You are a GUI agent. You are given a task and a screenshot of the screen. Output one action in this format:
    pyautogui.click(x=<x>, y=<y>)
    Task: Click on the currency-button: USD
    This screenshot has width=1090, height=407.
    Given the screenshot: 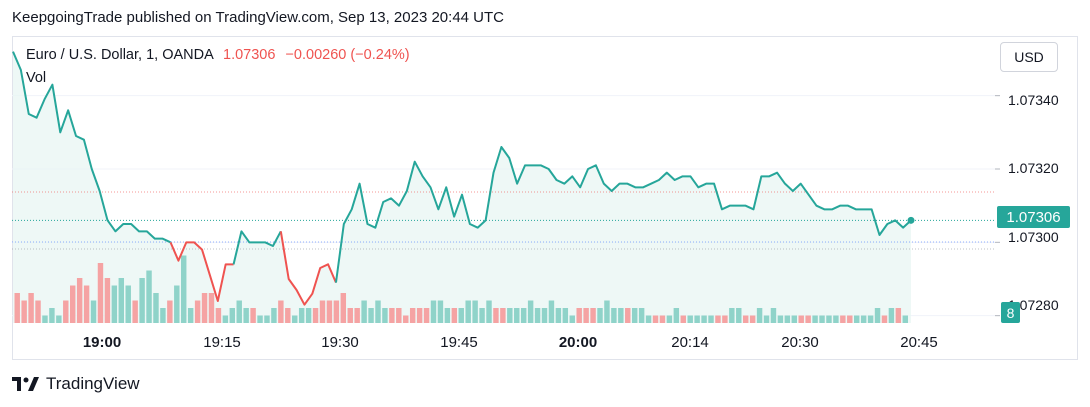 What is the action you would take?
    pyautogui.click(x=1029, y=57)
    